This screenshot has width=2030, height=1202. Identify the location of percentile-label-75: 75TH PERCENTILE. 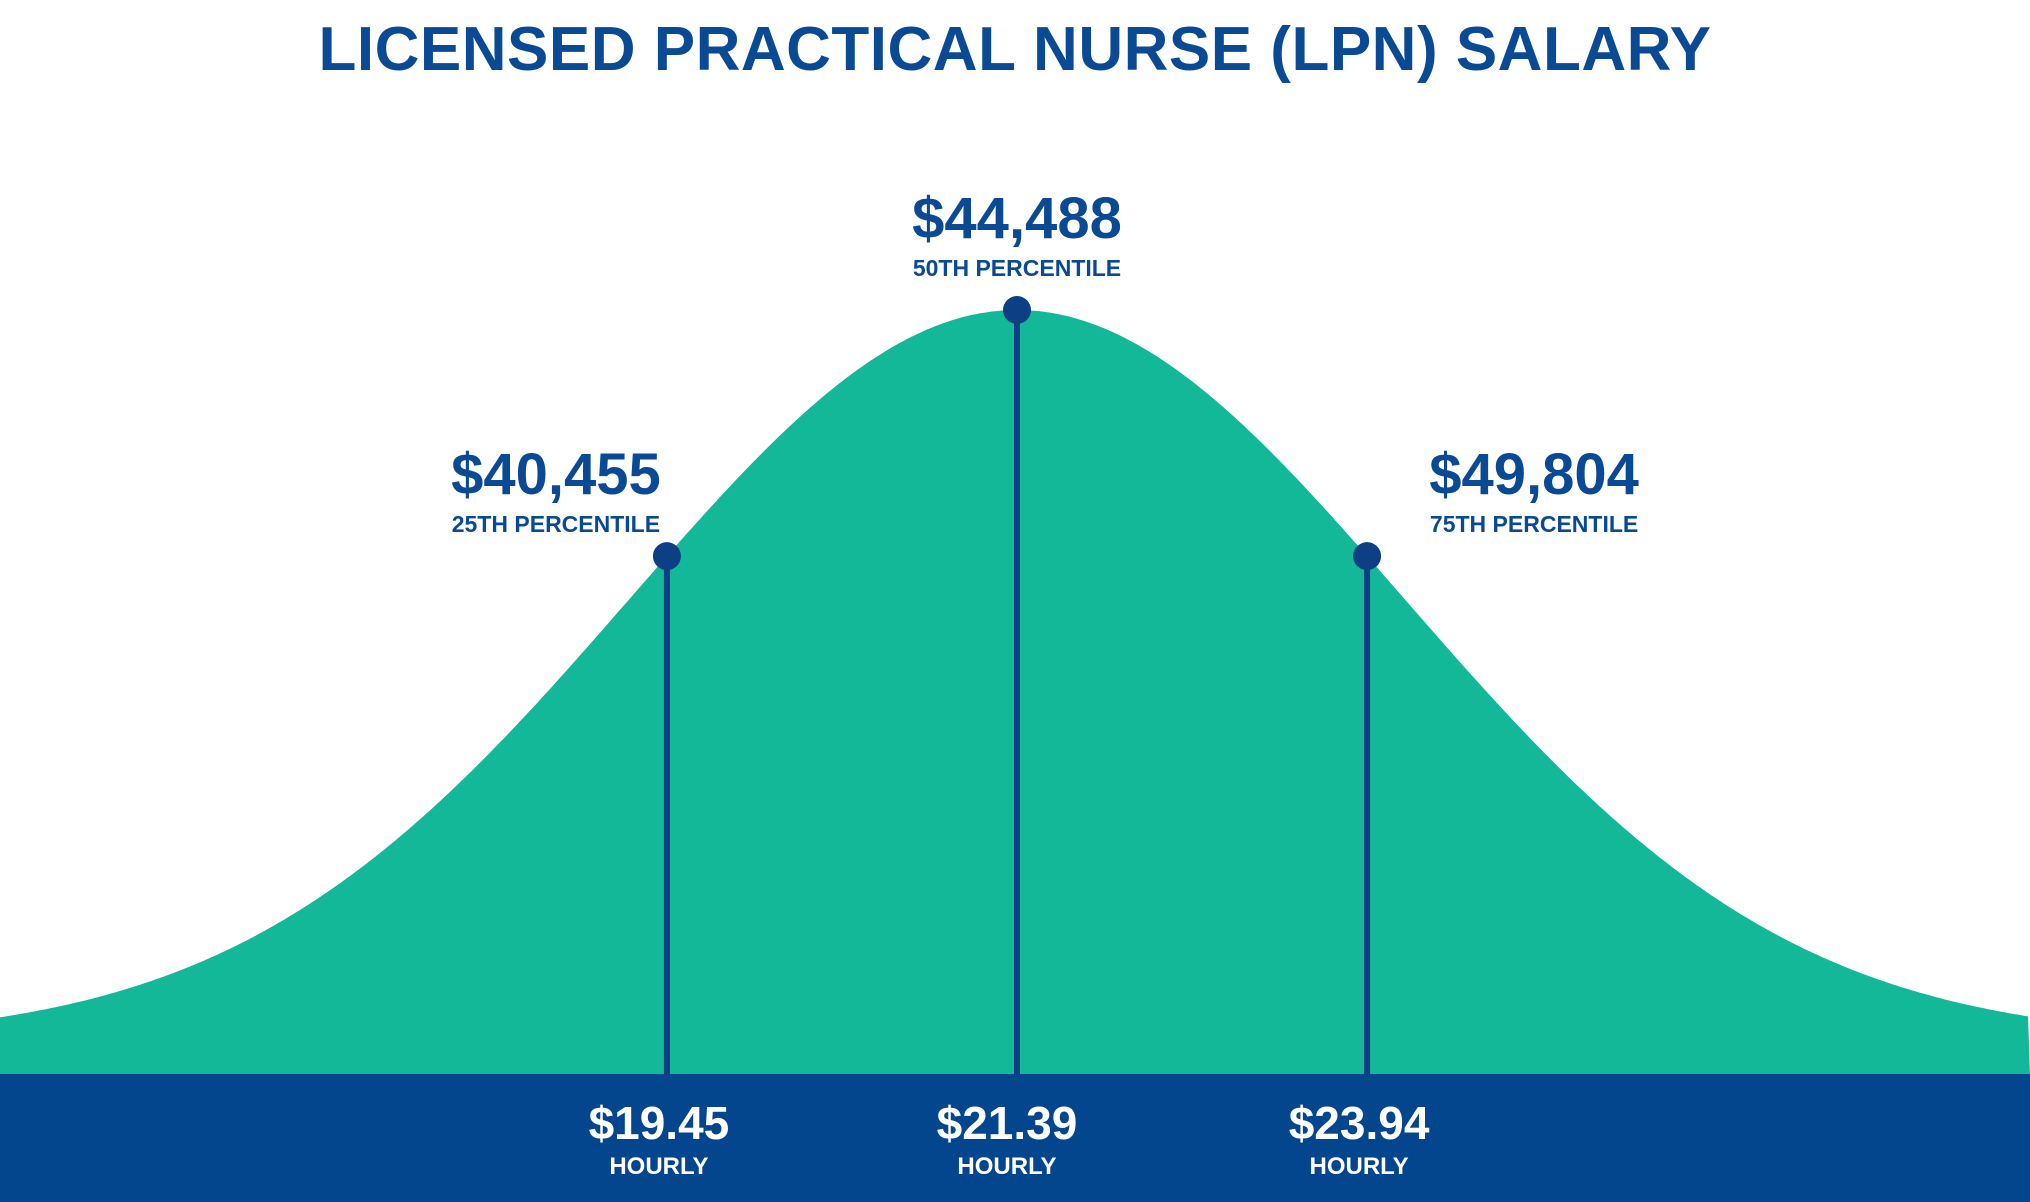
(1534, 524).